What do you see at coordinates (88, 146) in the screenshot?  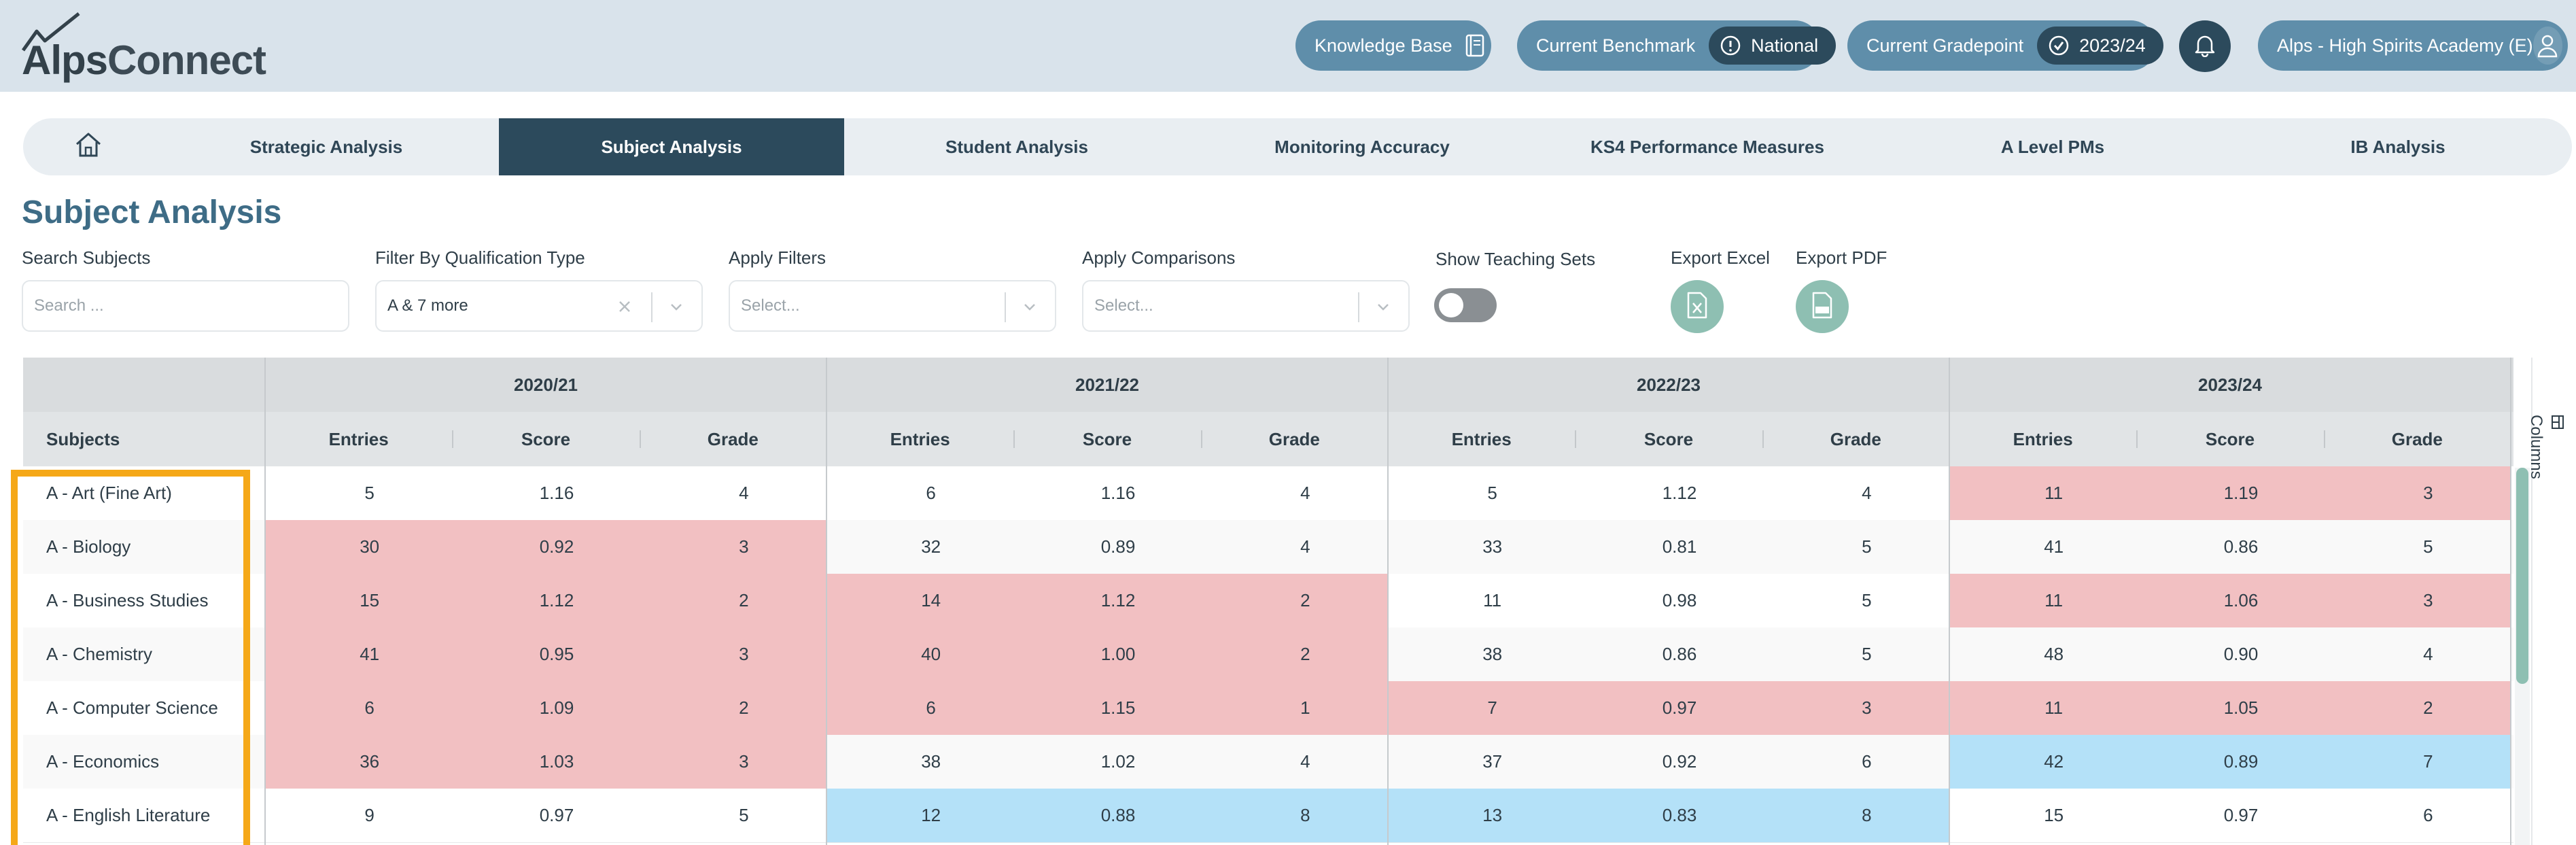 I see `home-tab` at bounding box center [88, 146].